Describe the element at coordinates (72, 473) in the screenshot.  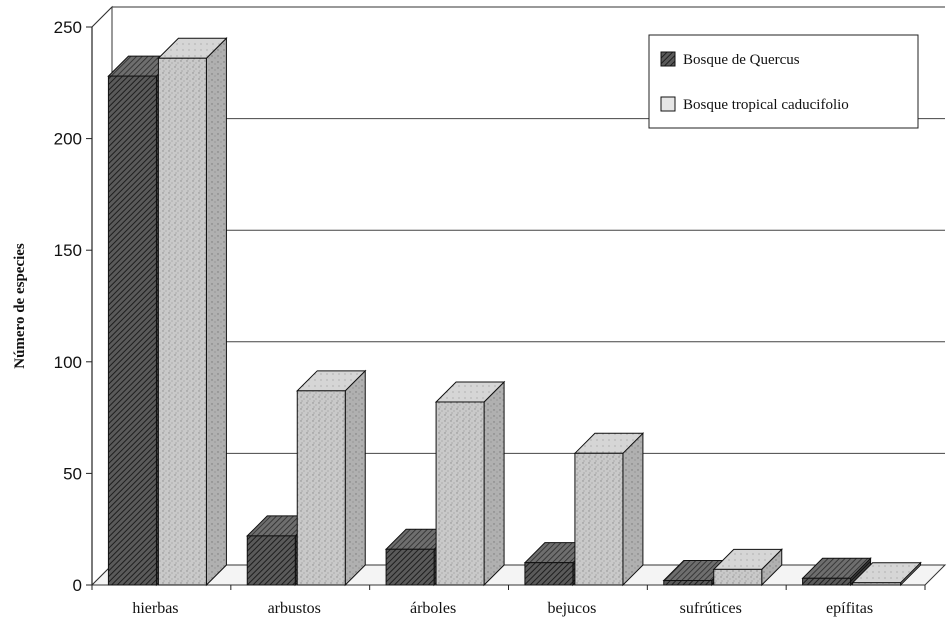
I see `y-tick-label: 50` at that location.